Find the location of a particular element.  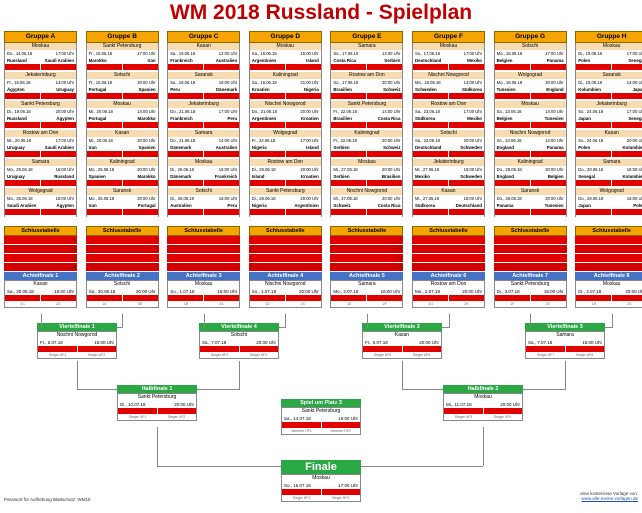

footer-link: www.alle-meine-vorlagen.de is located at coordinates (609, 498).